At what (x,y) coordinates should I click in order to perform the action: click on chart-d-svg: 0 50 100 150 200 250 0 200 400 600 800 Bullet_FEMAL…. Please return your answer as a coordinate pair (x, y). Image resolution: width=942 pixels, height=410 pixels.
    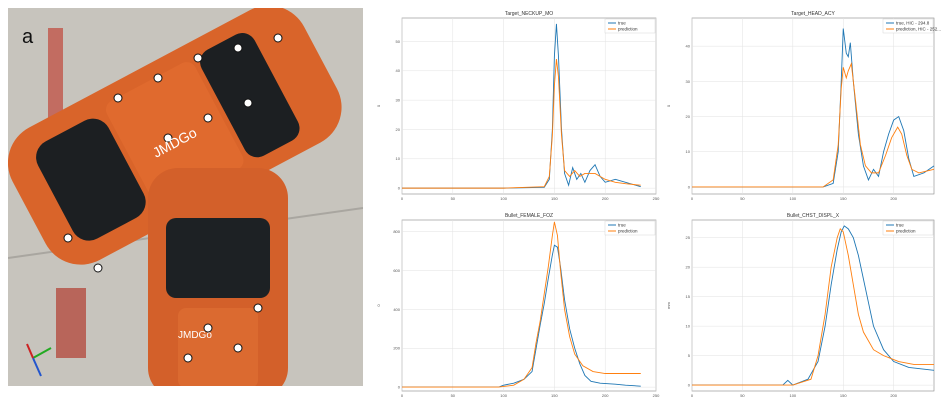
    Looking at the image, I should click on (518, 305).